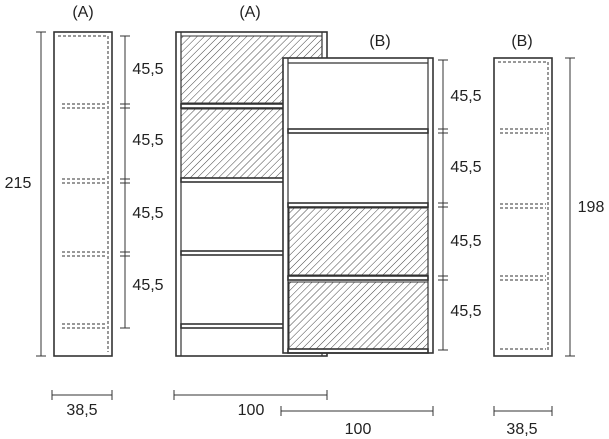  I want to click on height-label: 198, so click(591, 207).